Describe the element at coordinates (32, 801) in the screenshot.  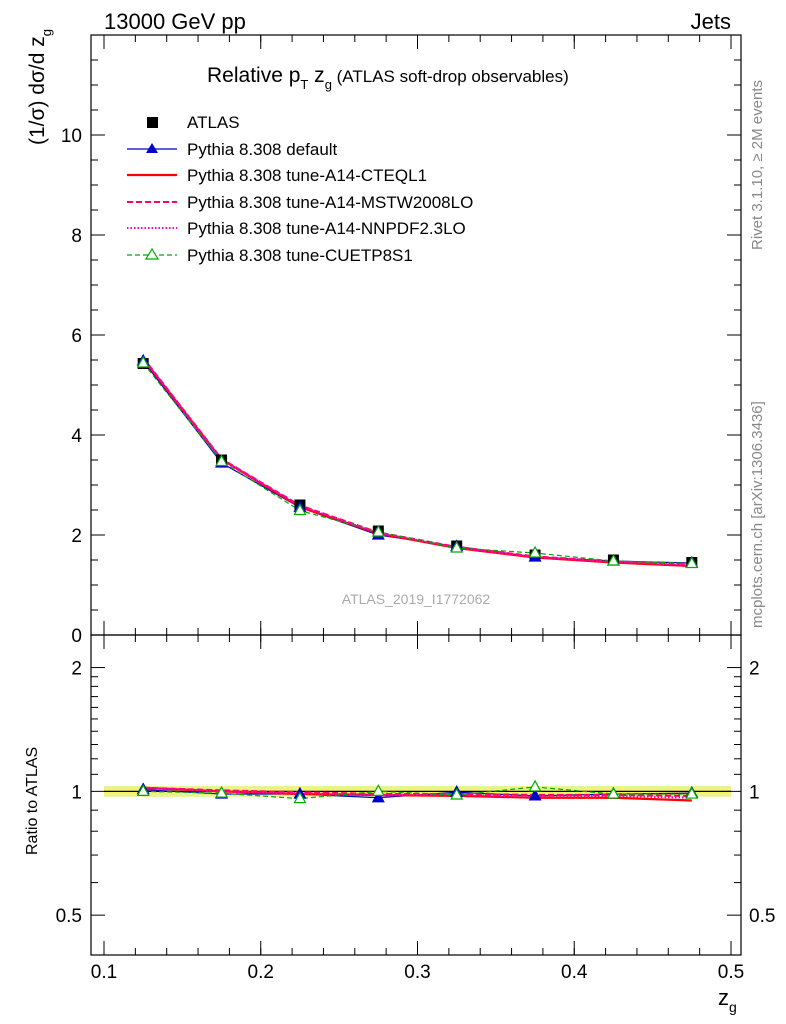
I see `ratio-y-axis-label: Ratio to ATLAS` at that location.